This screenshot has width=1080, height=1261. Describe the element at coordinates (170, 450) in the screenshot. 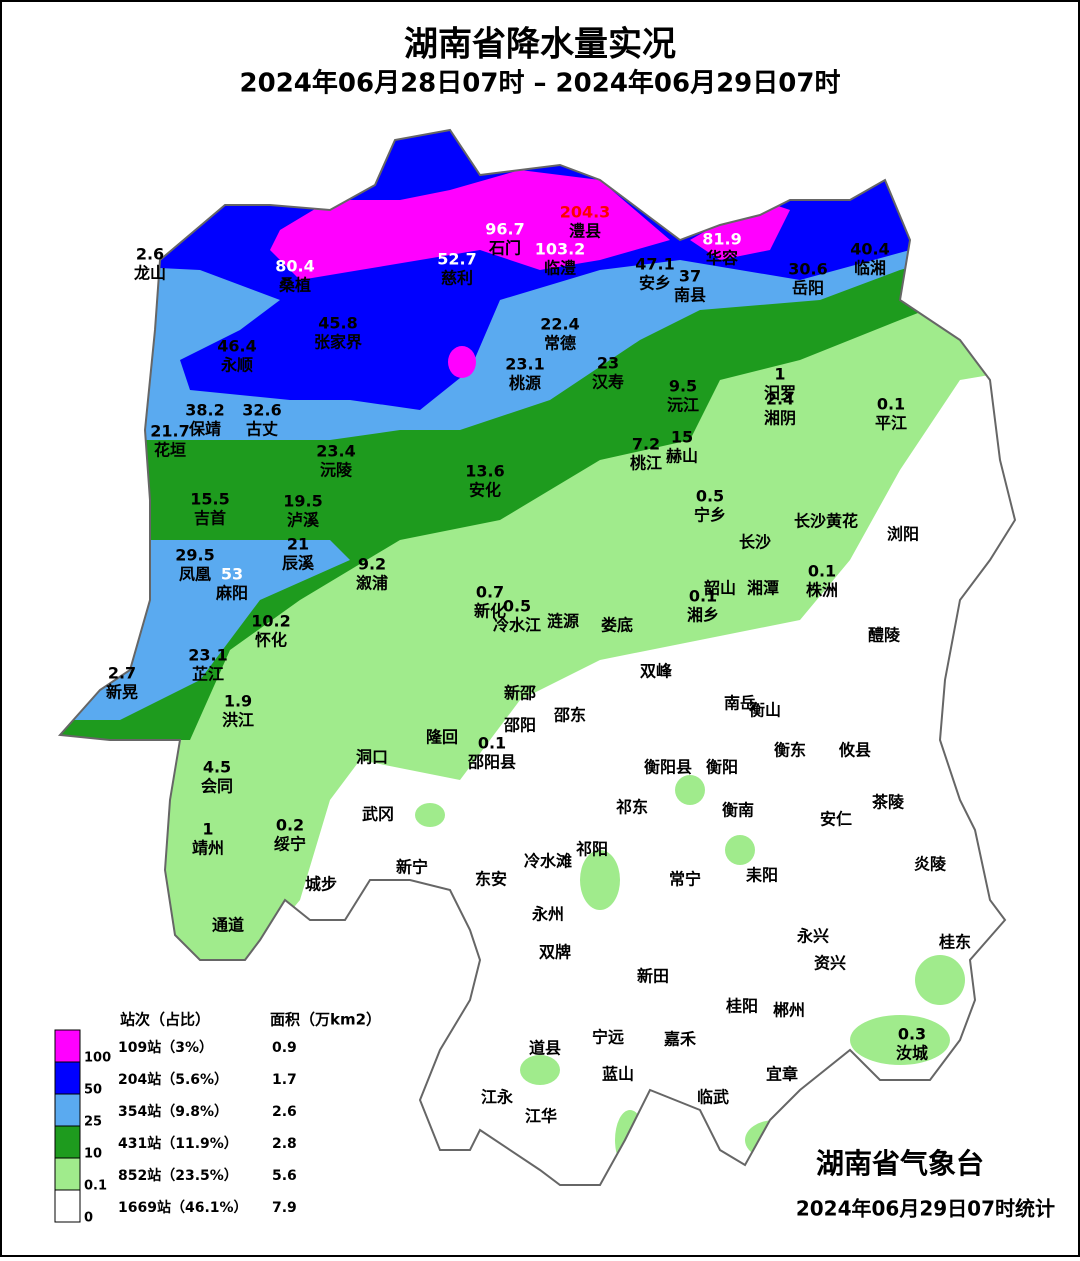

I see `station-name: 花垣` at that location.